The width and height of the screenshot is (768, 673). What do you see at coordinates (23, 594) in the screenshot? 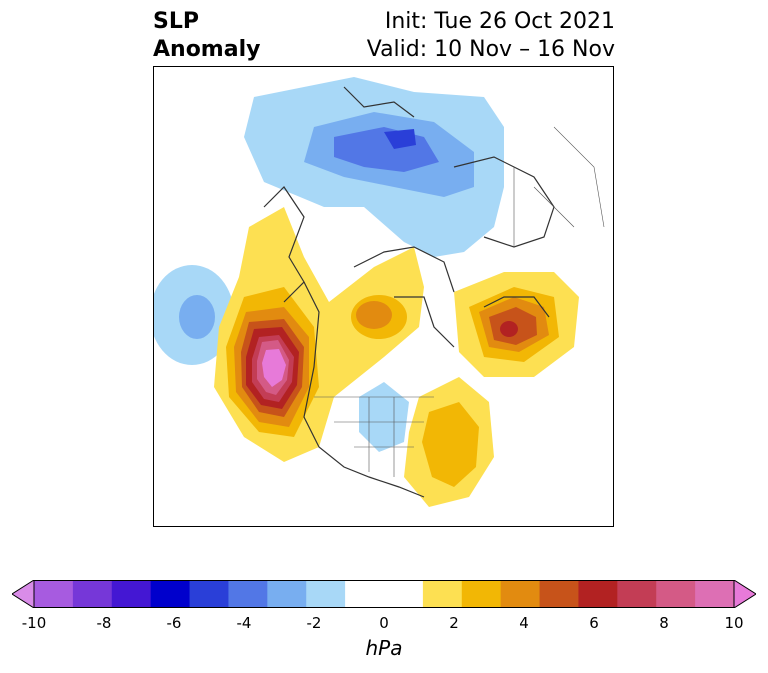
I see `colorbar-extend-low` at bounding box center [23, 594].